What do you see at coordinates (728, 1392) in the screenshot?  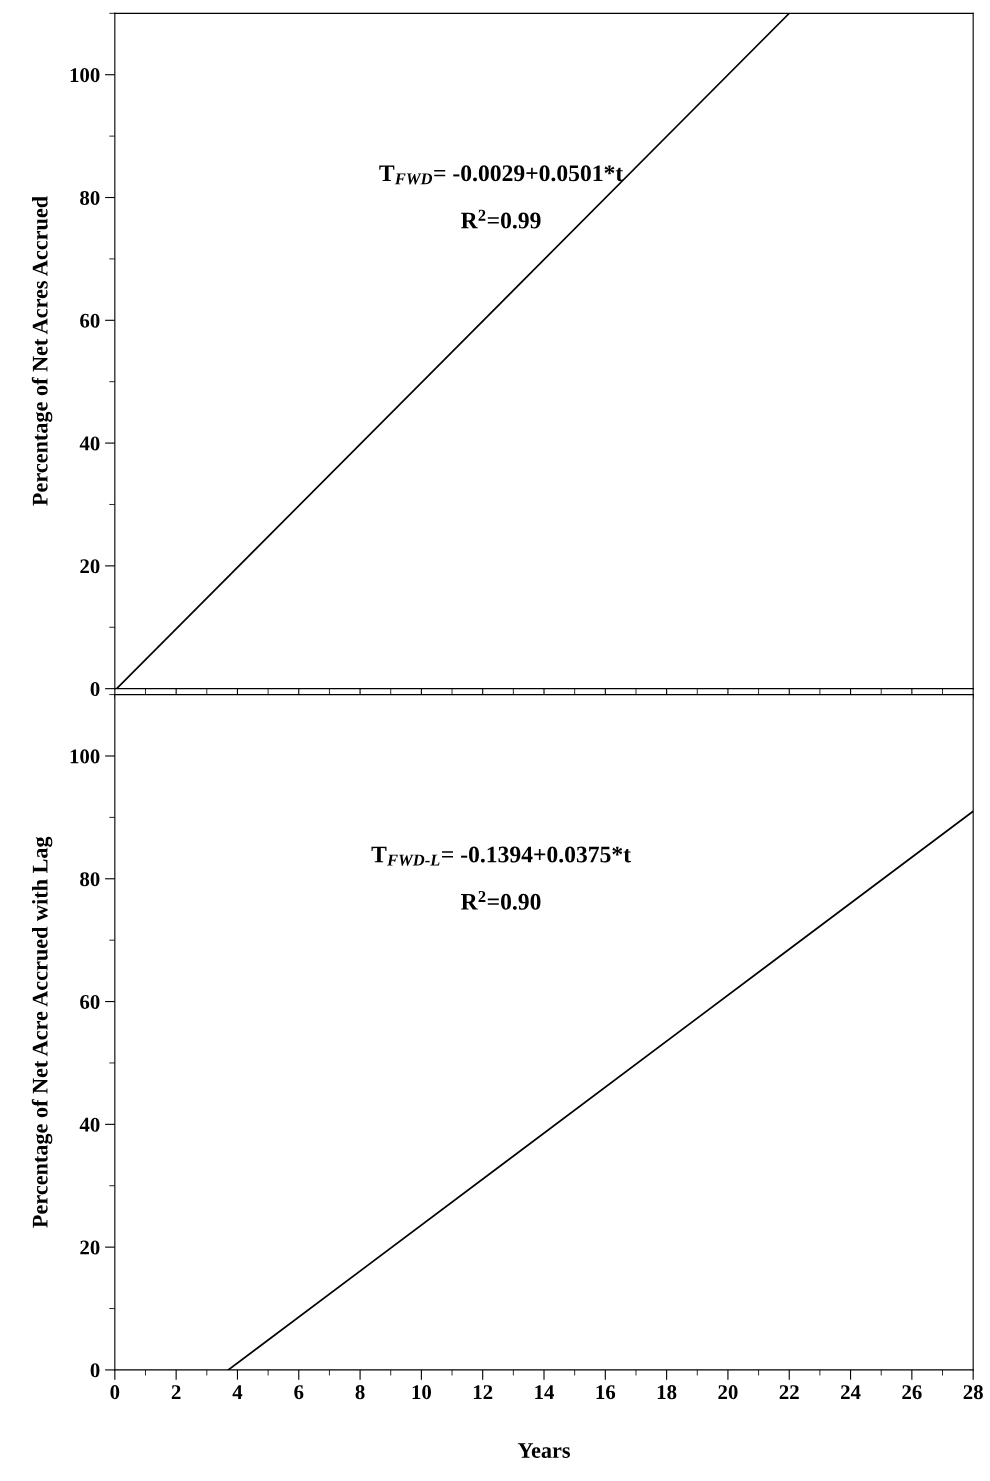 I see `x-tick-label: 20` at bounding box center [728, 1392].